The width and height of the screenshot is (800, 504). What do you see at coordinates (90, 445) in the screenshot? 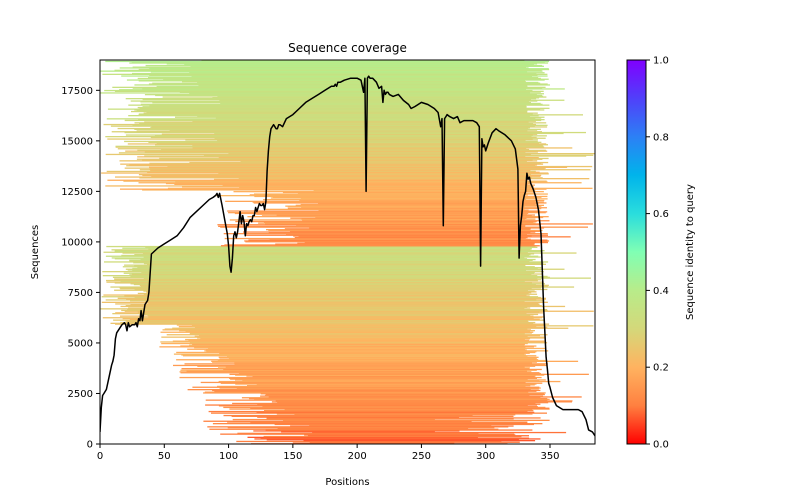
I see `y-tick-label: 0` at bounding box center [90, 445].